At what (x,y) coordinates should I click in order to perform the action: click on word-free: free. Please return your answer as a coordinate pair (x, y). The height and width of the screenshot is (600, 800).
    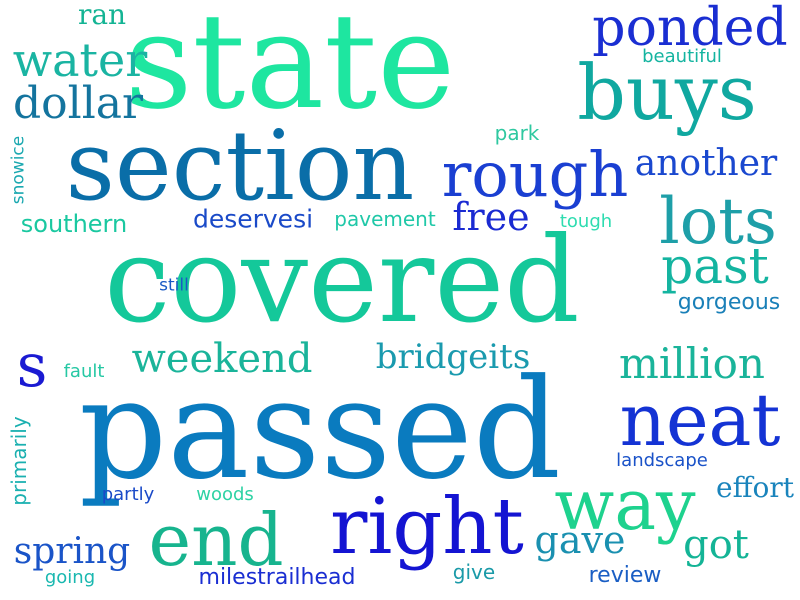
    Looking at the image, I should click on (491, 217).